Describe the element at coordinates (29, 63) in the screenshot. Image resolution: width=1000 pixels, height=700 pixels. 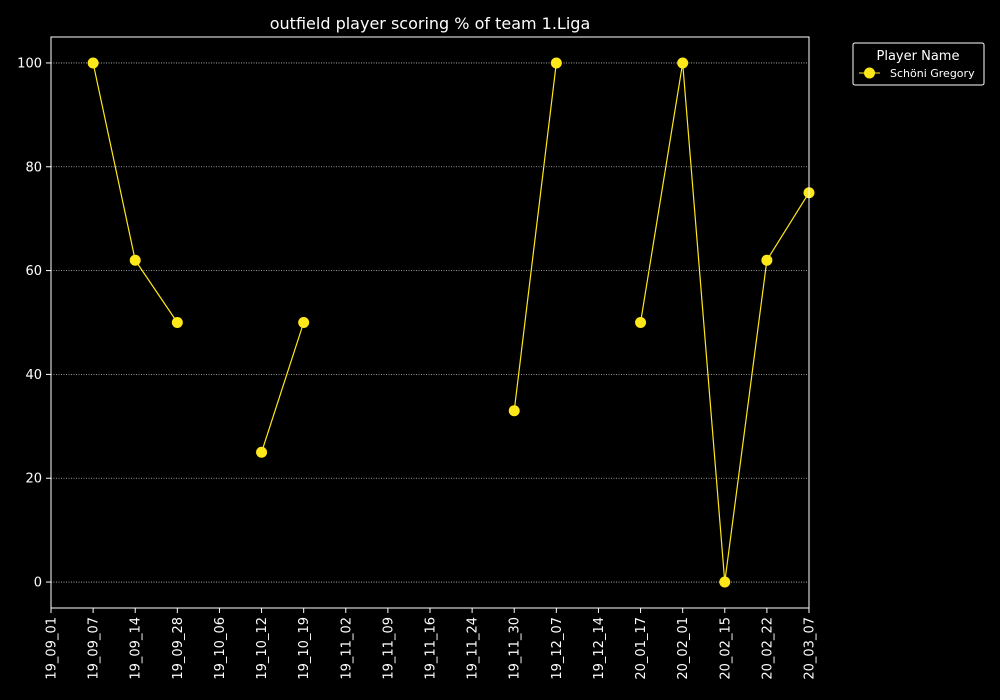
I see `y-tick-label: 100` at that location.